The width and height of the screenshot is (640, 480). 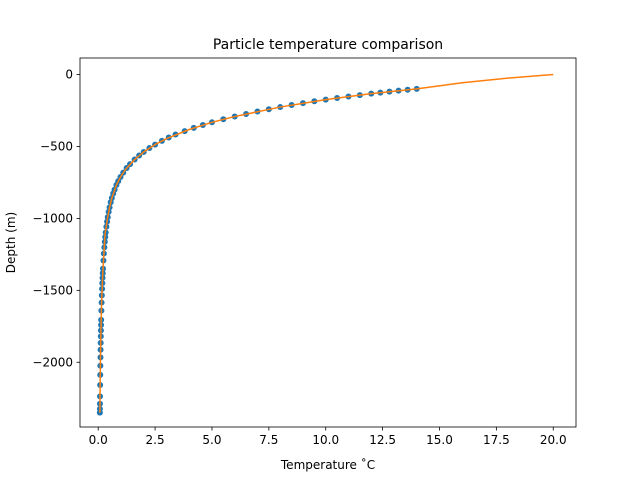 What do you see at coordinates (327, 464) in the screenshot?
I see `x-axis-label: Temperature ˚C` at bounding box center [327, 464].